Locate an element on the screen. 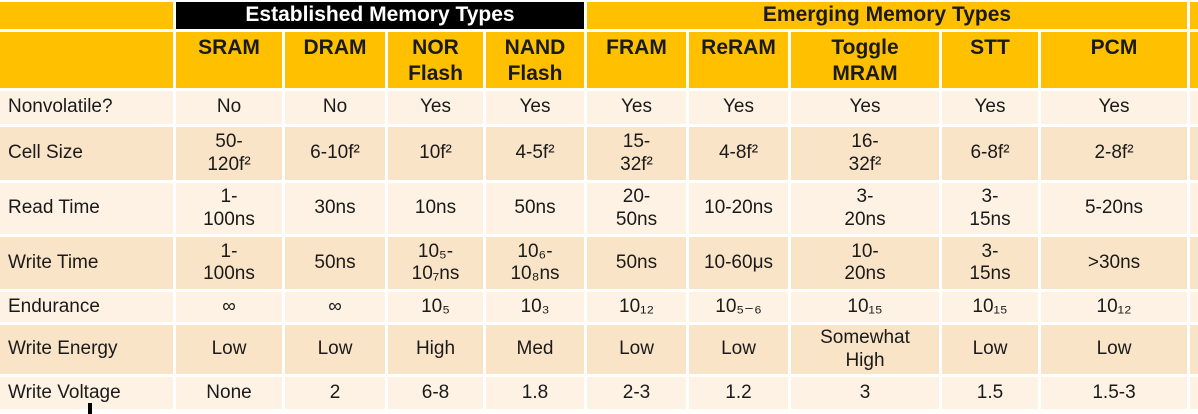  table-cell: 2 is located at coordinates (335, 393).